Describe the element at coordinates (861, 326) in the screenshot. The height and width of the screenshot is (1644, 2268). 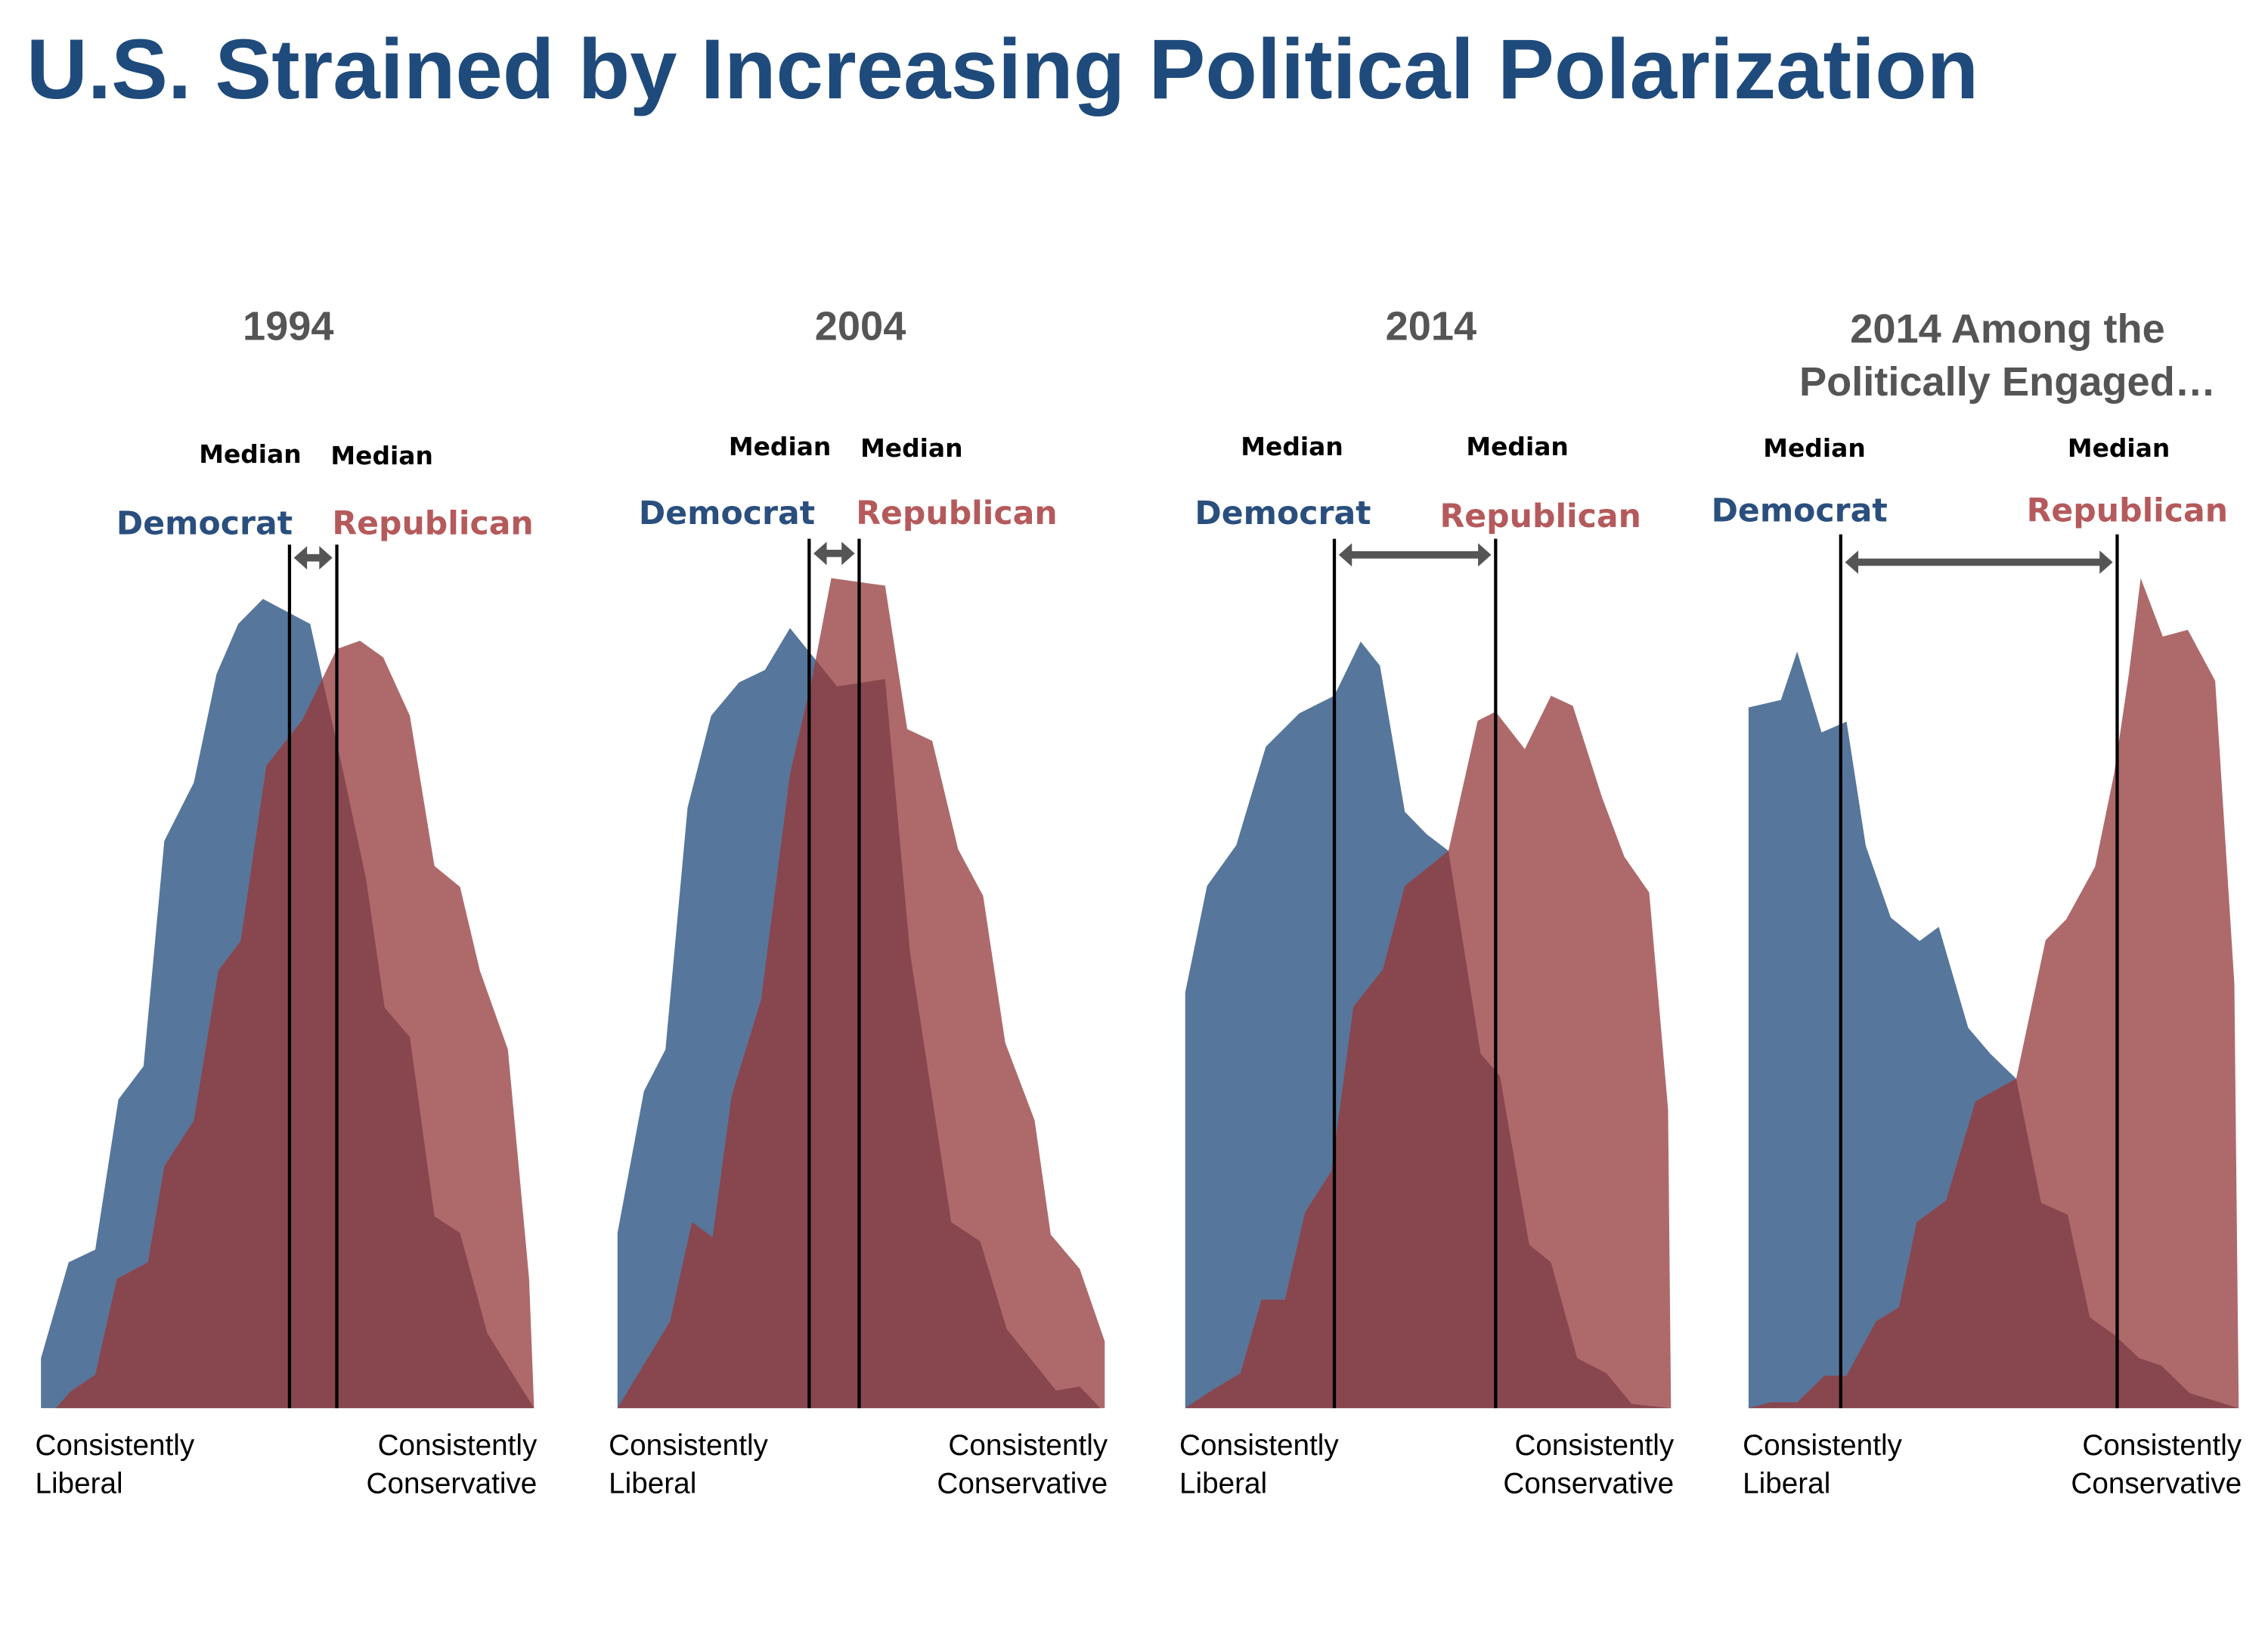
I see `panel-title: 2004` at that location.